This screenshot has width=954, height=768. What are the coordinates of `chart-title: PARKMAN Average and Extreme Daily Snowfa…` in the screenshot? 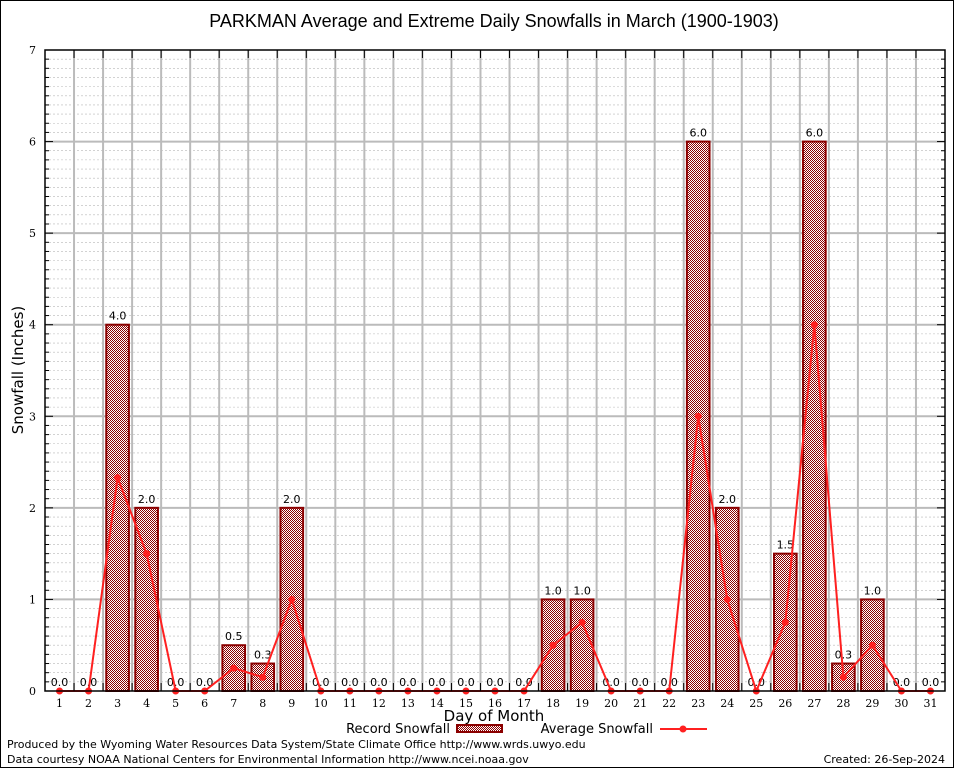 It's located at (494, 21).